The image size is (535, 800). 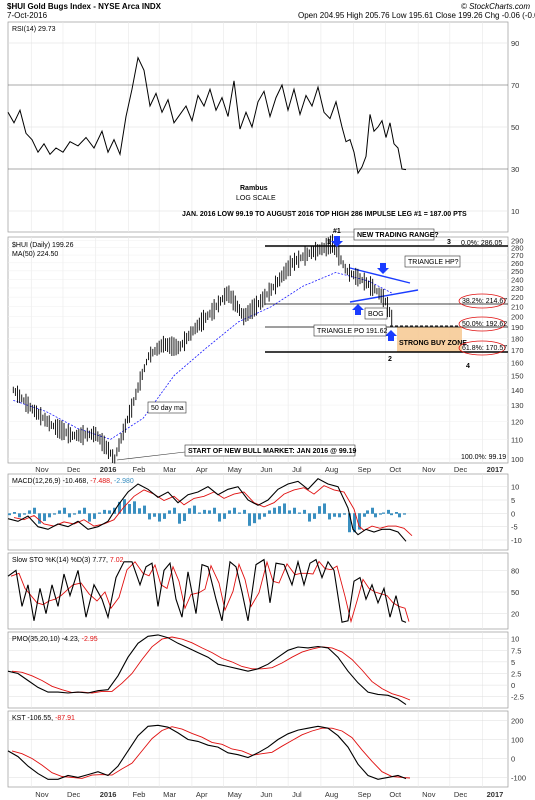 What do you see at coordinates (210, 592) in the screenshot?
I see `sto-d-line` at bounding box center [210, 592].